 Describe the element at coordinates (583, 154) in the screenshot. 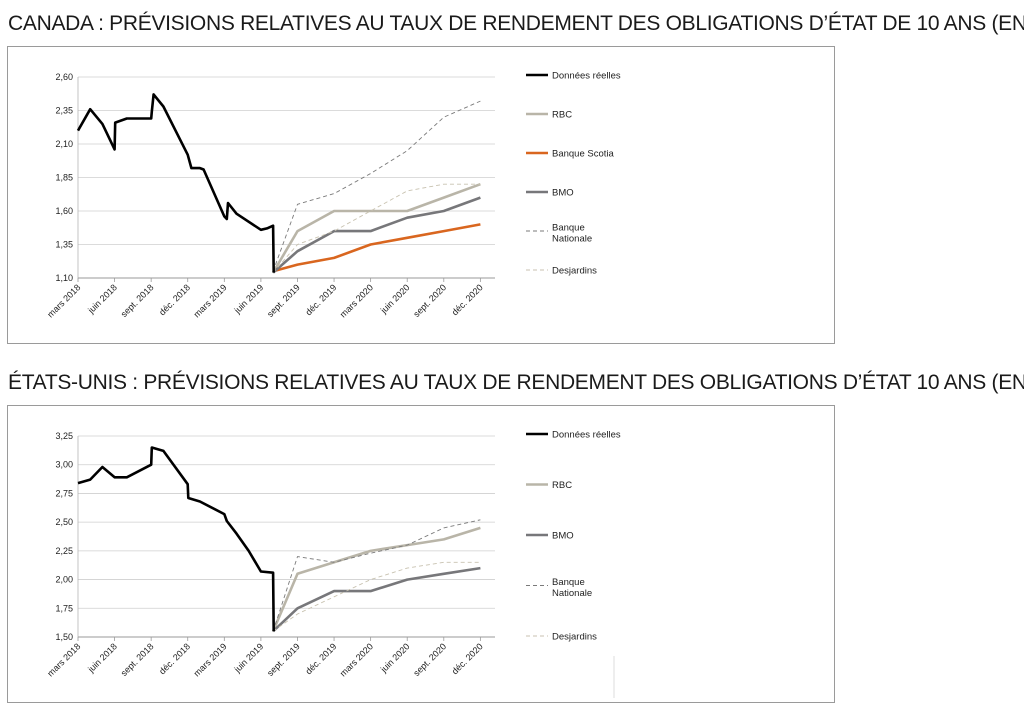

I see `legend-label: Banque Scotia` at that location.